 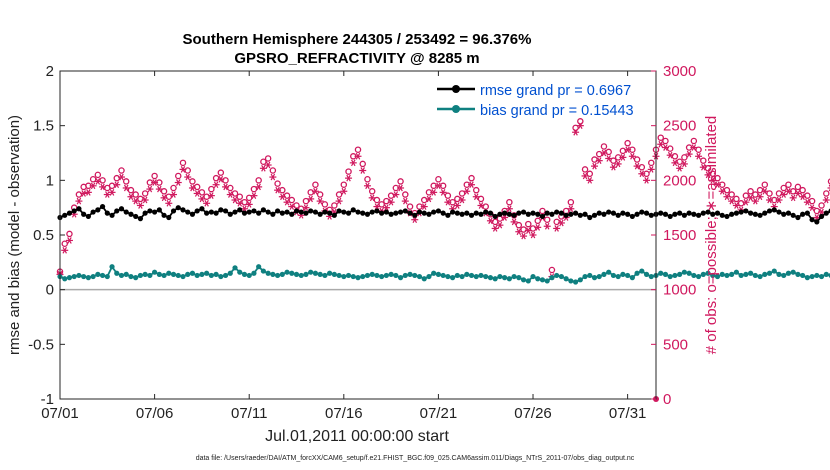 I want to click on legend-rmse-label: rmse grand pr = 0.6967, so click(x=555, y=91).